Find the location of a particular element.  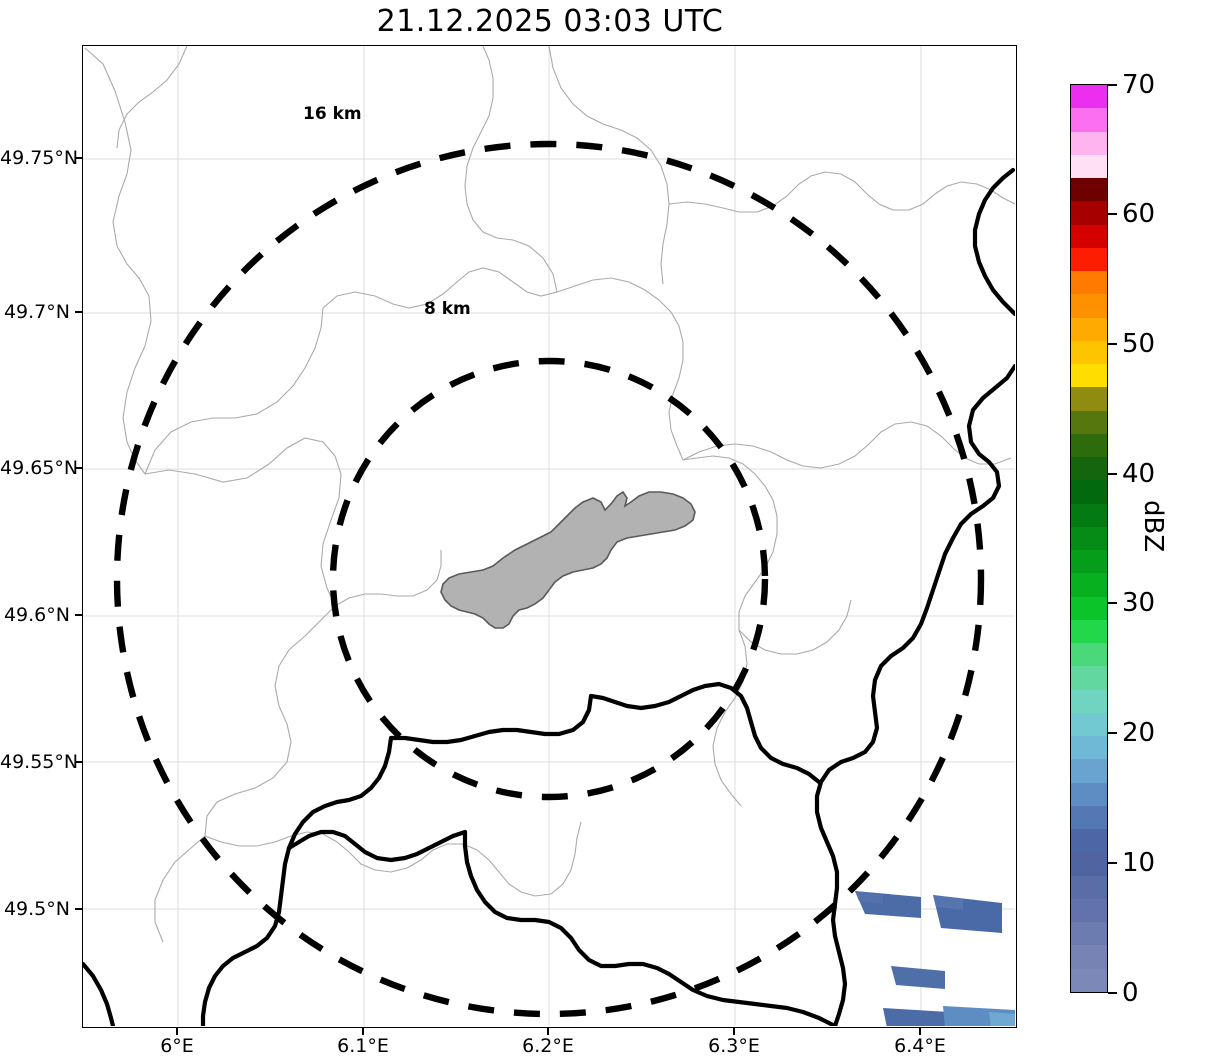

colorbar is located at coordinates (1089, 538).